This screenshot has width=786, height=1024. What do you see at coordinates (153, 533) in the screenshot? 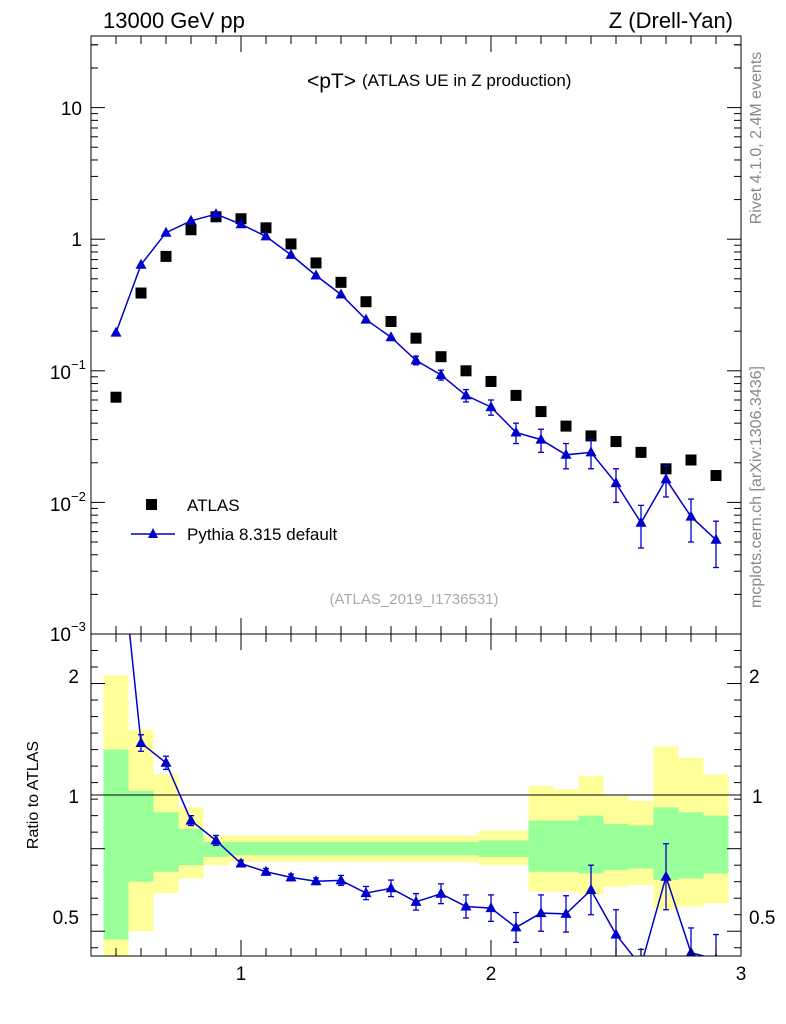
I see `legend-mc-marker` at bounding box center [153, 533].